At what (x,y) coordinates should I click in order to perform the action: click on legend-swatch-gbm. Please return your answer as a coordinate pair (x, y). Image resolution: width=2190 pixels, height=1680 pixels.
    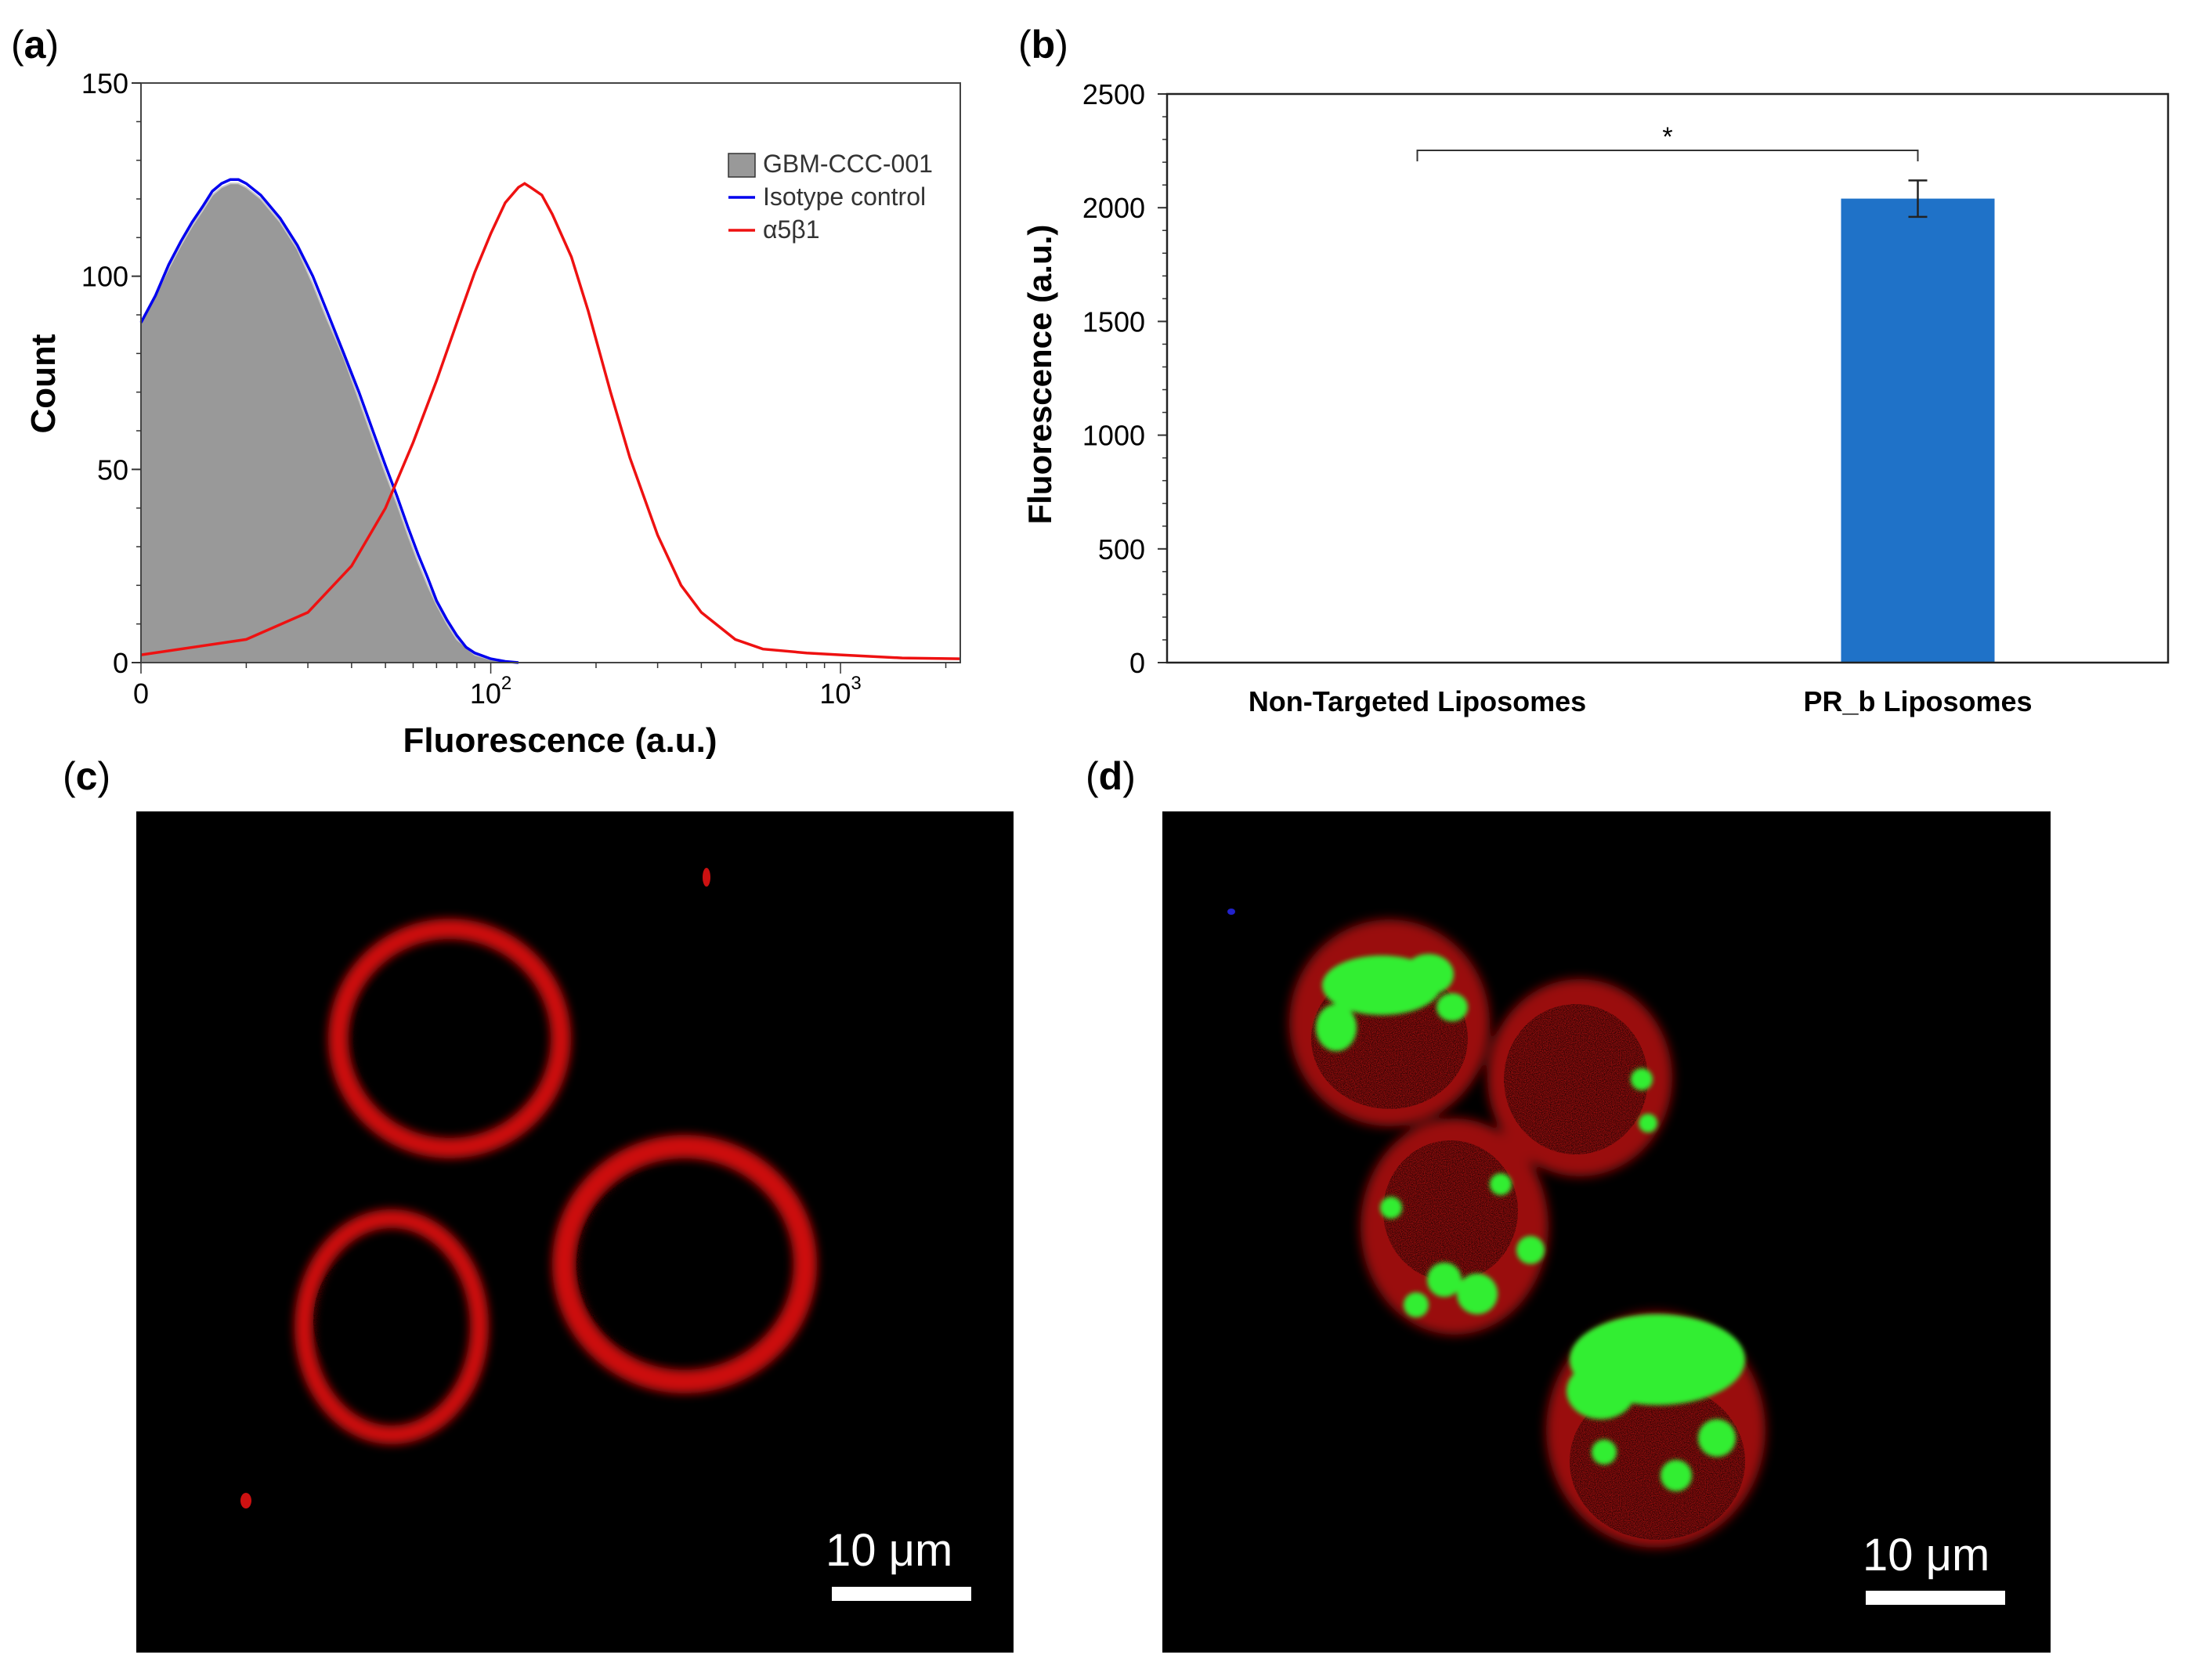
    Looking at the image, I should click on (742, 165).